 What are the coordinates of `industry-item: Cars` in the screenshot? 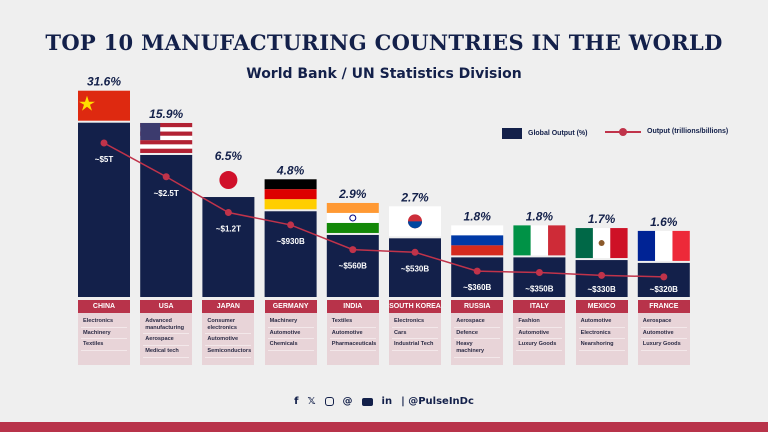 It's located at (415, 334).